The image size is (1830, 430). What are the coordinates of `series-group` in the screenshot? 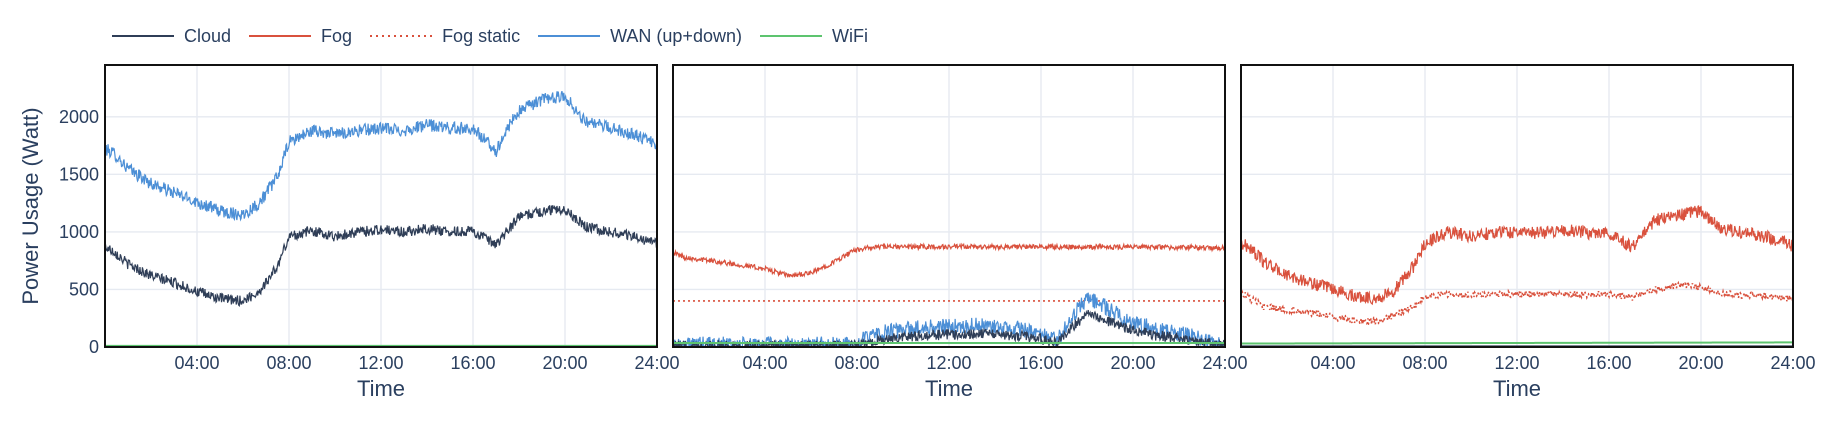 It's located at (949, 294).